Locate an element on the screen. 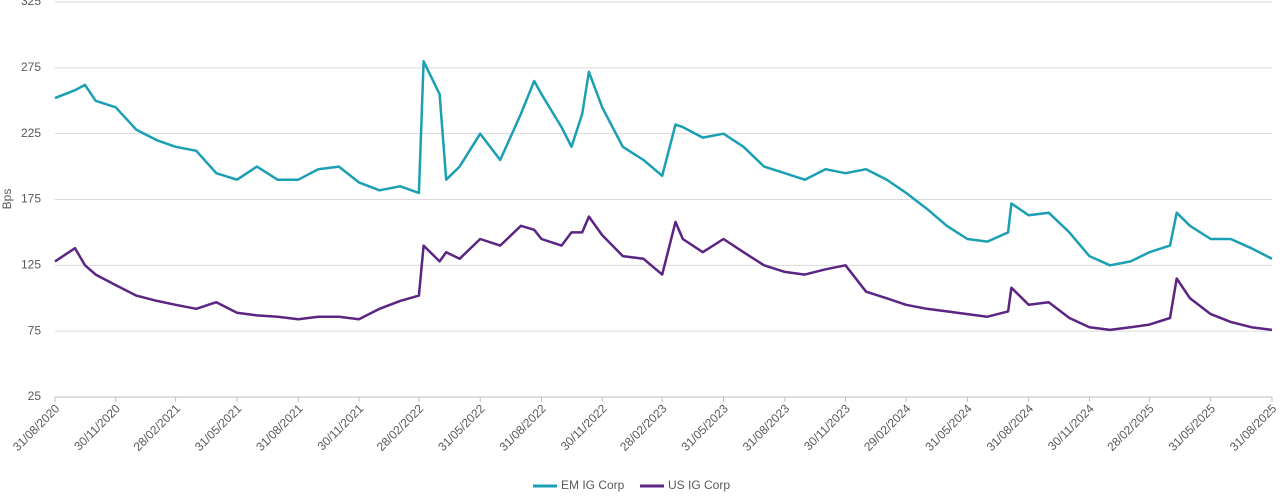  x-tick-label: 31/05/2025 is located at coordinates (1192, 427).